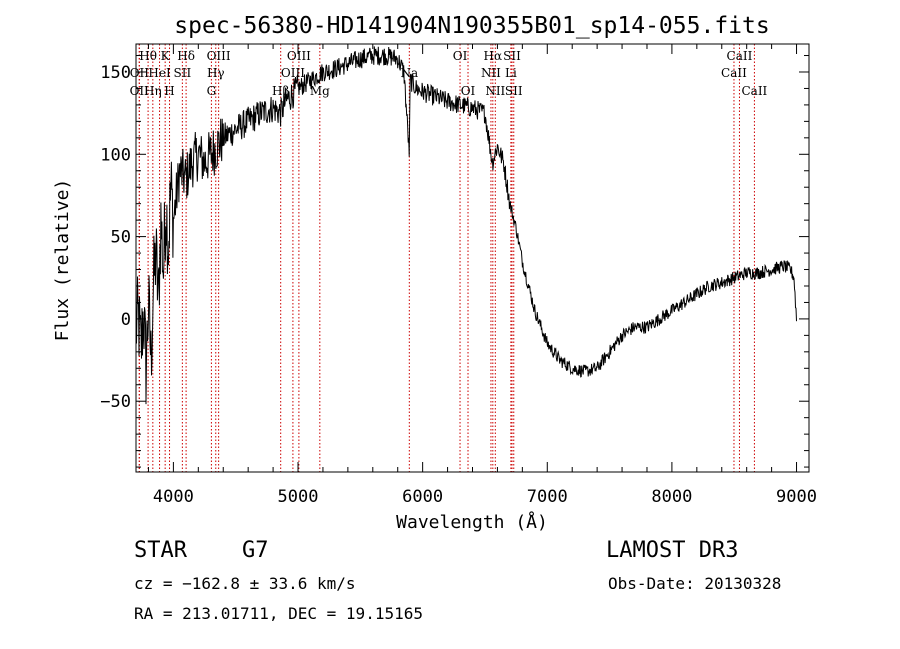 This screenshot has height=649, width=900. Describe the element at coordinates (173, 497) in the screenshot. I see `x-tick-label: 4000` at that location.